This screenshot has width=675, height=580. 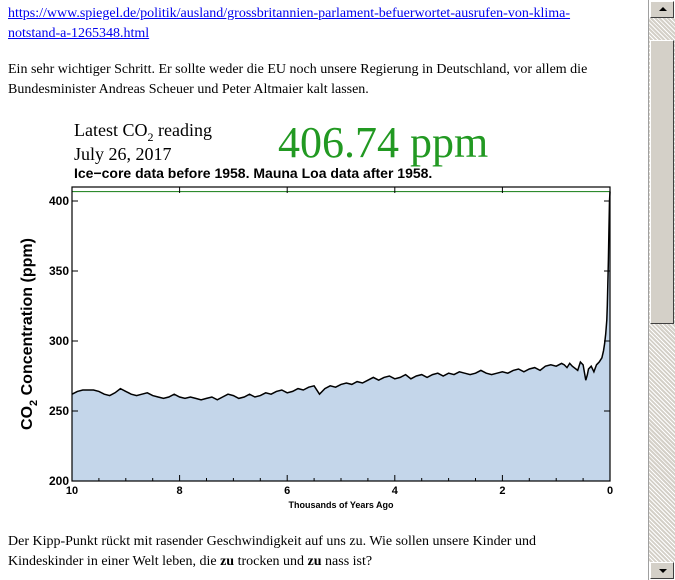 I want to click on x-tick-label-6: 6, so click(x=287, y=491).